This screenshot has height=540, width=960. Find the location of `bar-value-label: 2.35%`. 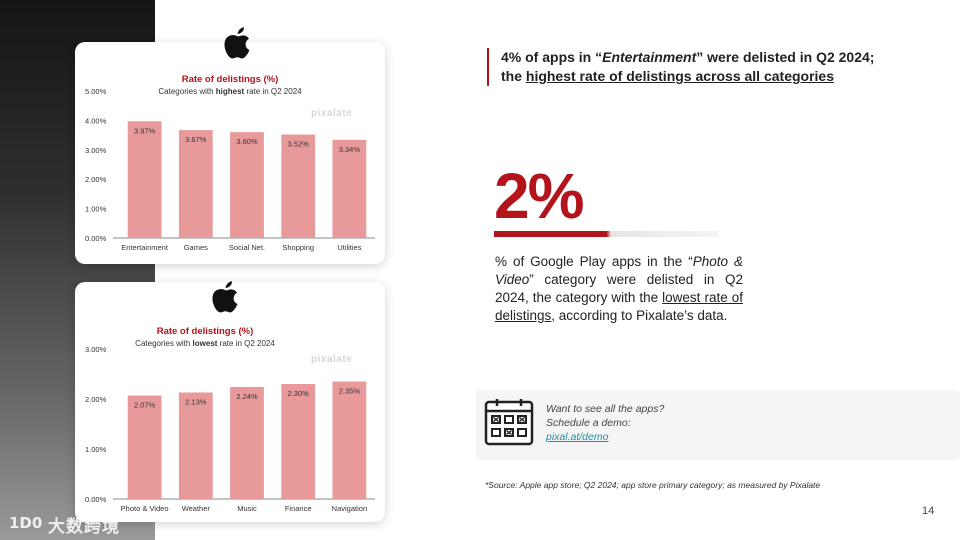

bar-value-label: 2.35% is located at coordinates (350, 391).